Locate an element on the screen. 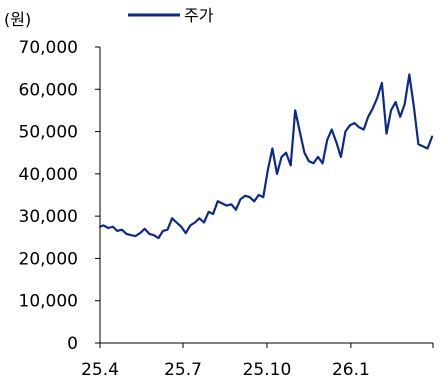 Image resolution: width=441 pixels, height=382 pixels. x-tick-label: 25.4 is located at coordinates (100, 370).